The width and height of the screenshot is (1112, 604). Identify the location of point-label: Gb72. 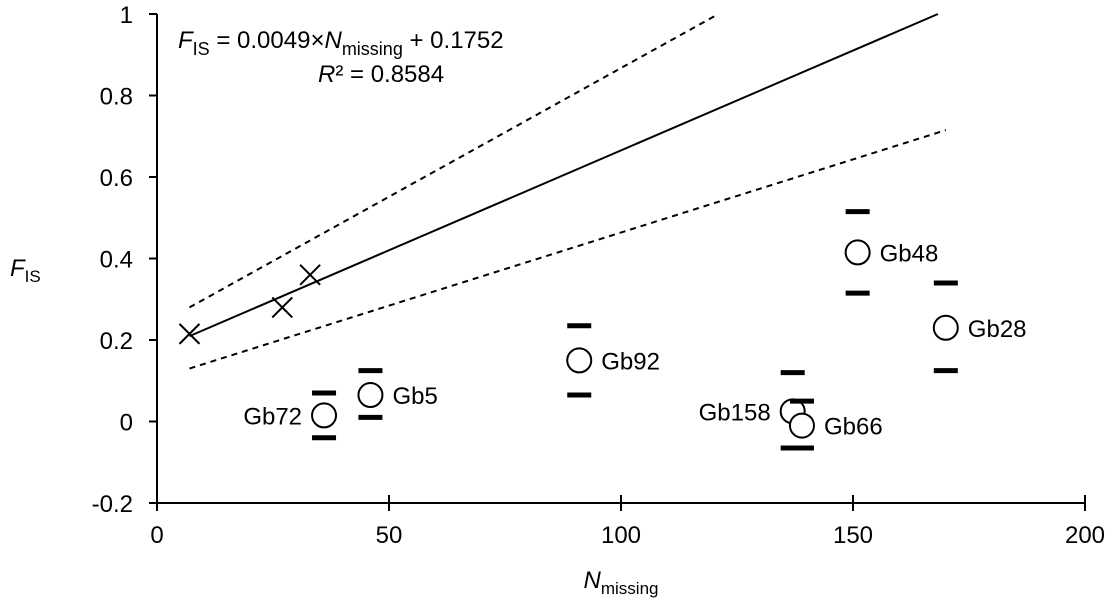
(272, 416).